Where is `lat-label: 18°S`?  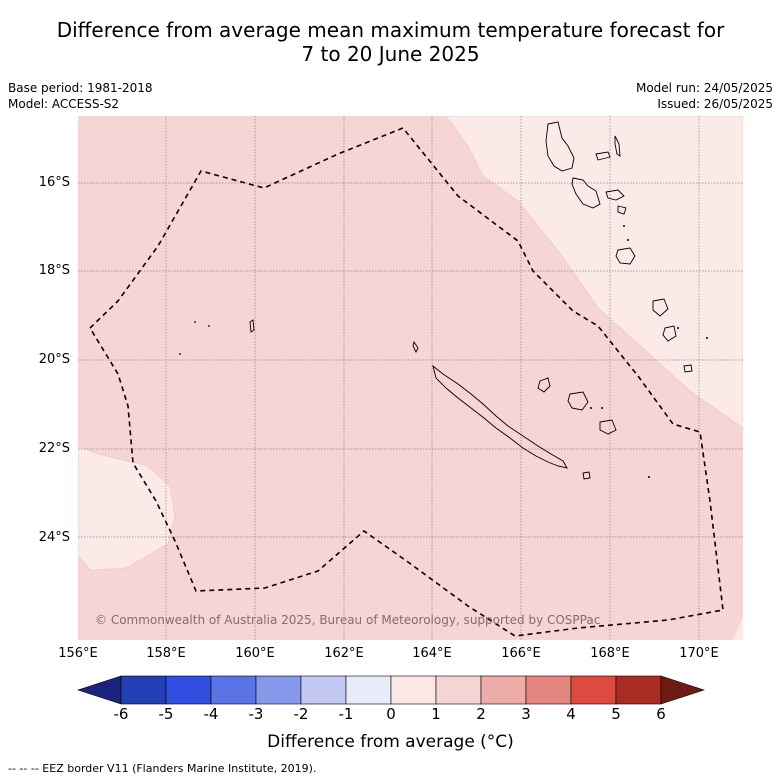 lat-label: 18°S is located at coordinates (54, 270).